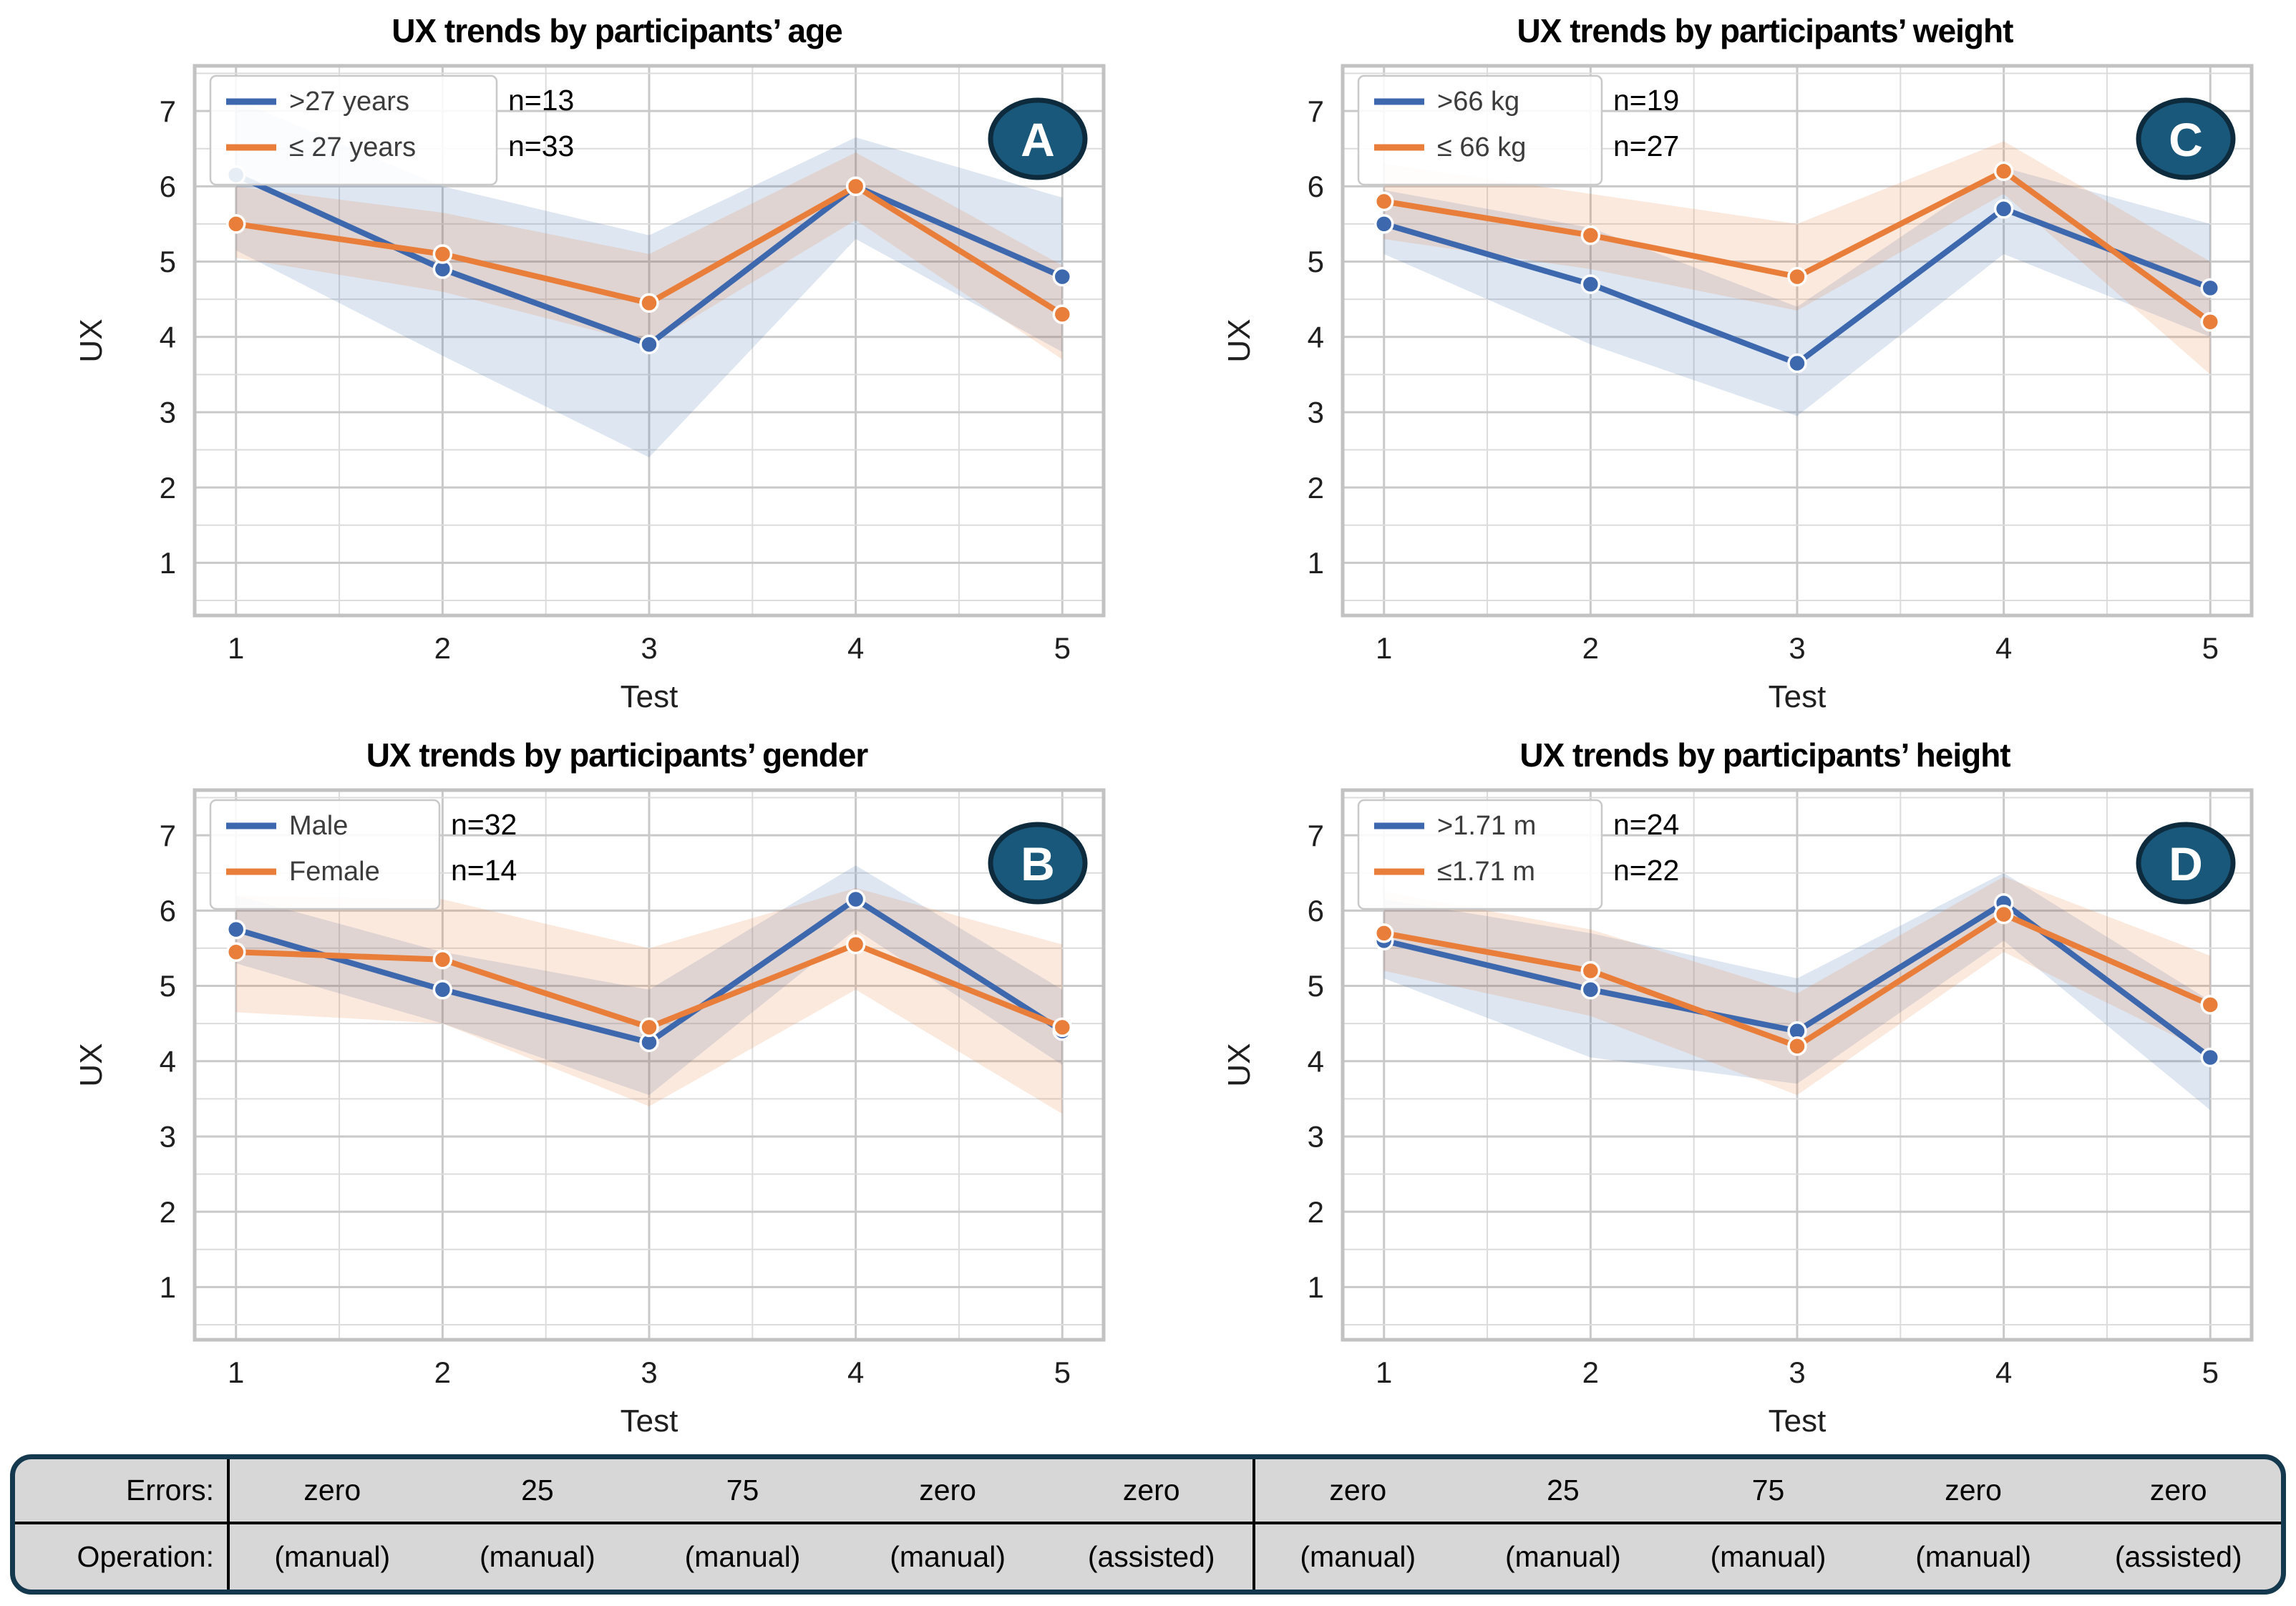 The image size is (2296, 1606). I want to click on badge-letter: A, so click(1038, 139).